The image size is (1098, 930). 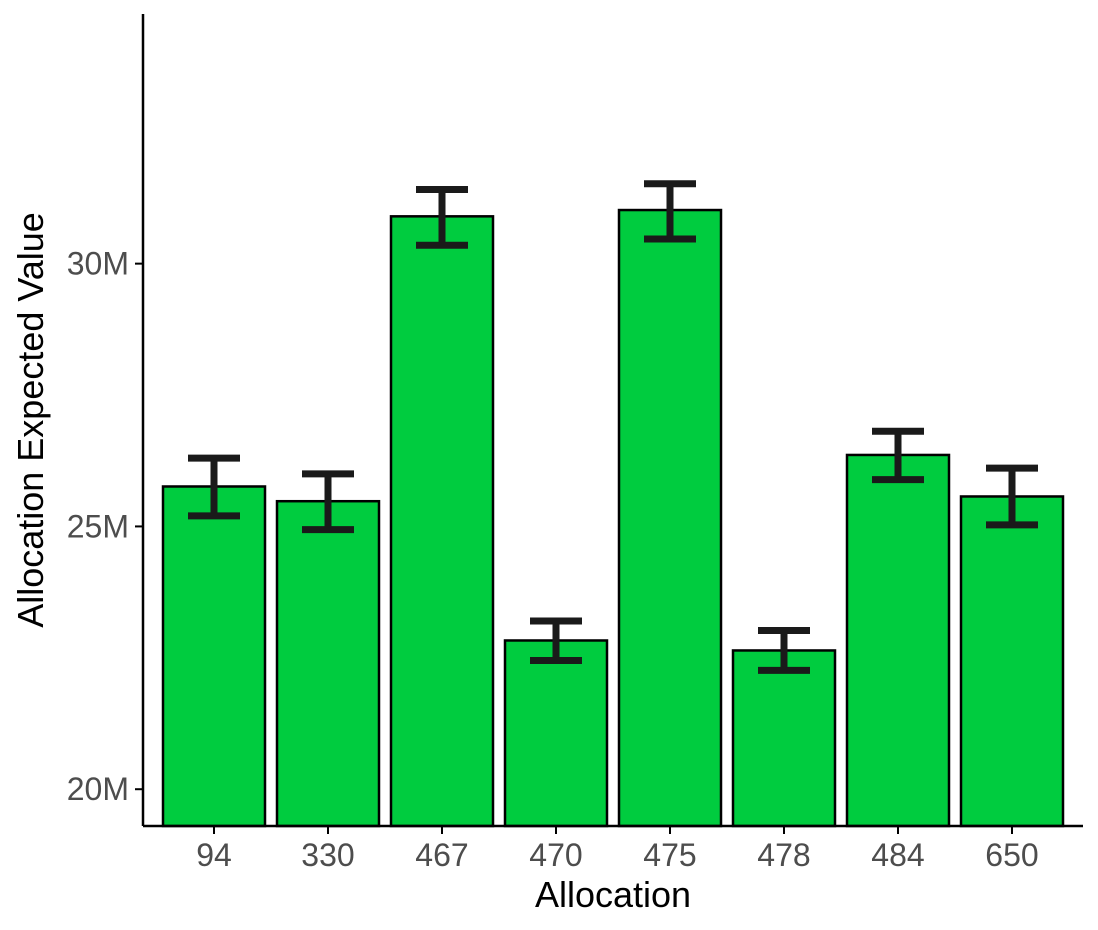 What do you see at coordinates (327, 855) in the screenshot?
I see `x-tick-label: 330` at bounding box center [327, 855].